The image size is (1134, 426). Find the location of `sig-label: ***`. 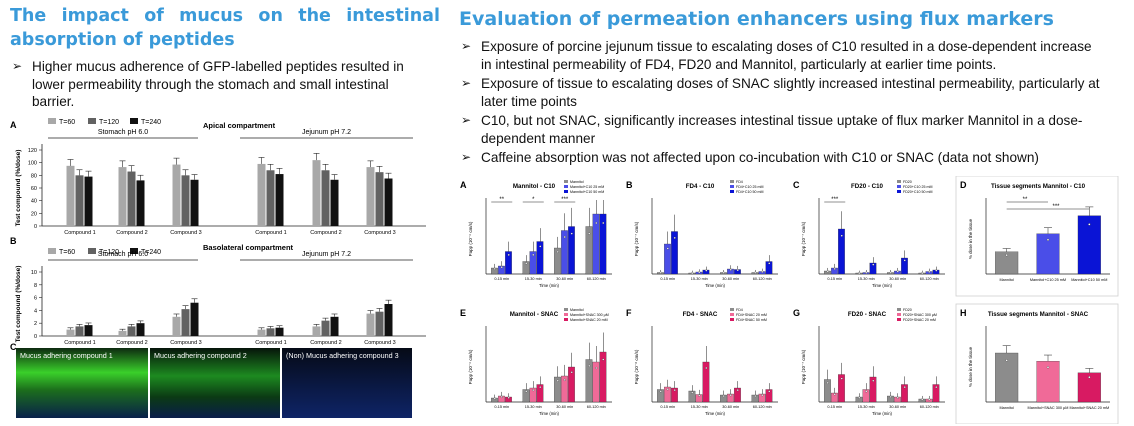

sig-label: *** is located at coordinates (1056, 207).